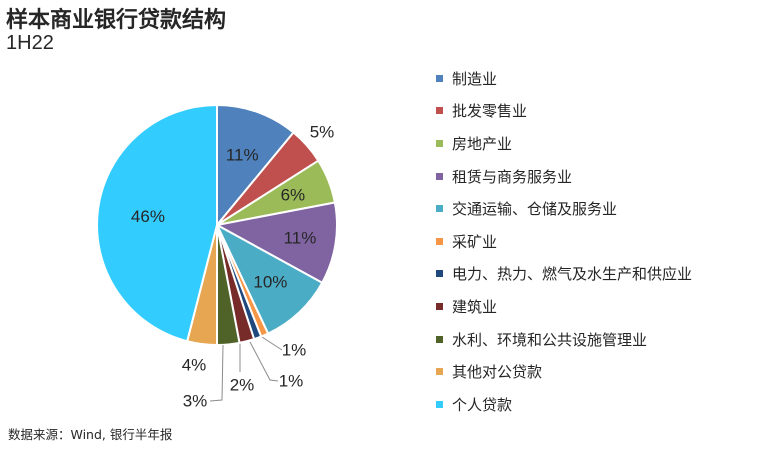 This screenshot has width=781, height=450. I want to click on legend-item: 个人贷款, so click(564, 404).